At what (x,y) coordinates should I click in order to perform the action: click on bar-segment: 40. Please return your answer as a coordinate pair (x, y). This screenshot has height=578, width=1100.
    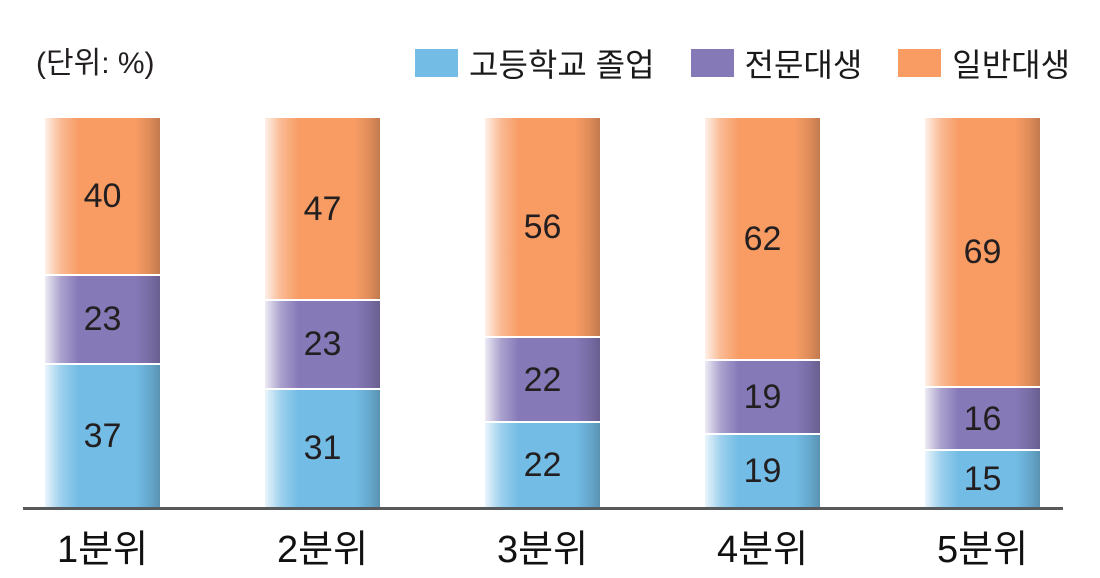
    Looking at the image, I should click on (102, 196).